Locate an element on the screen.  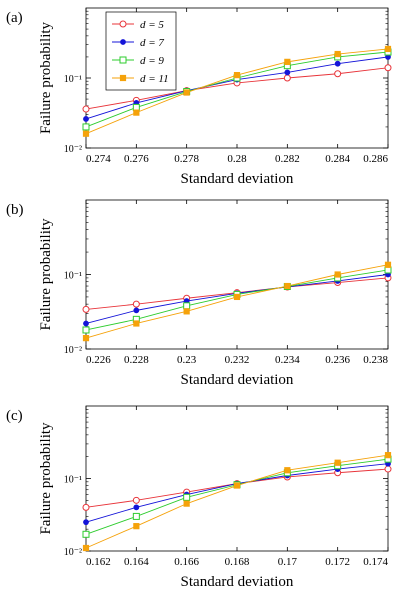
x-tick-label: 0.228 is located at coordinates (136, 360).